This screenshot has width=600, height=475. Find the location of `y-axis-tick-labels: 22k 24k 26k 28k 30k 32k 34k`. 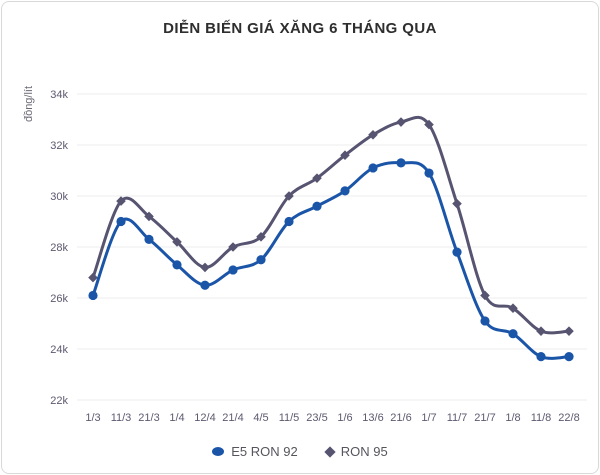

y-axis-tick-labels: 22k 24k 26k 28k 30k 32k 34k is located at coordinates (59, 248).